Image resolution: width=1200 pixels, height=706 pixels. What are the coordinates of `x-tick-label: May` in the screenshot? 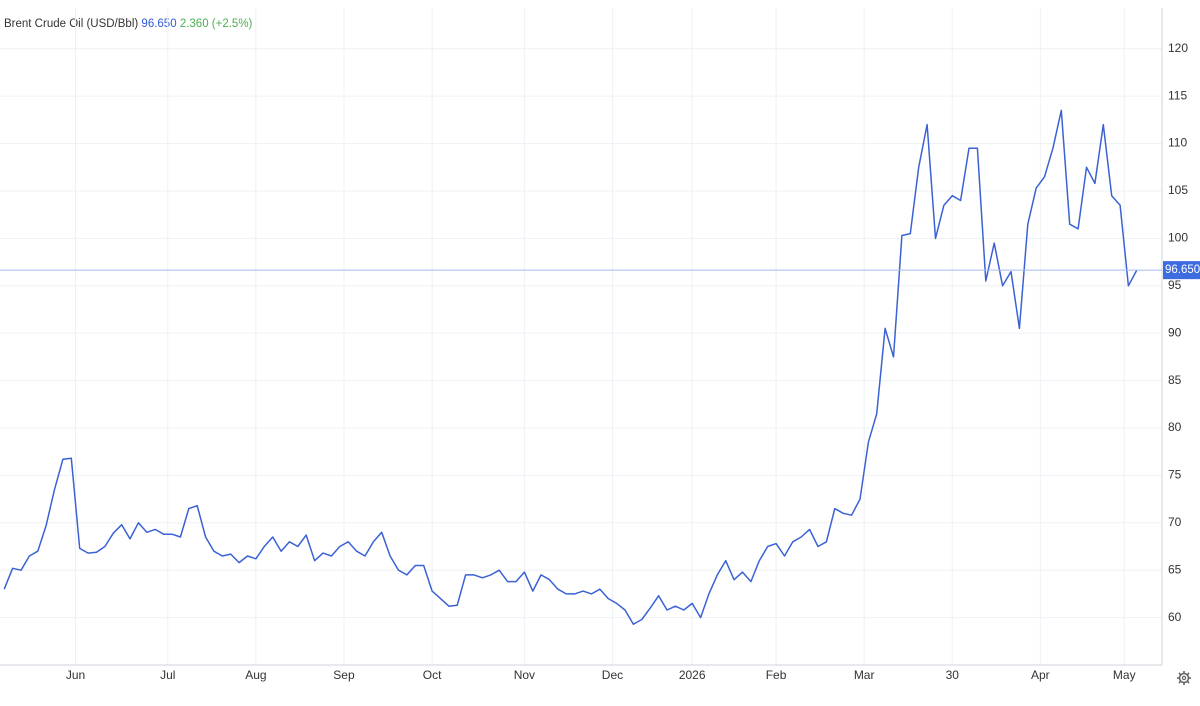 It's located at (1124, 675).